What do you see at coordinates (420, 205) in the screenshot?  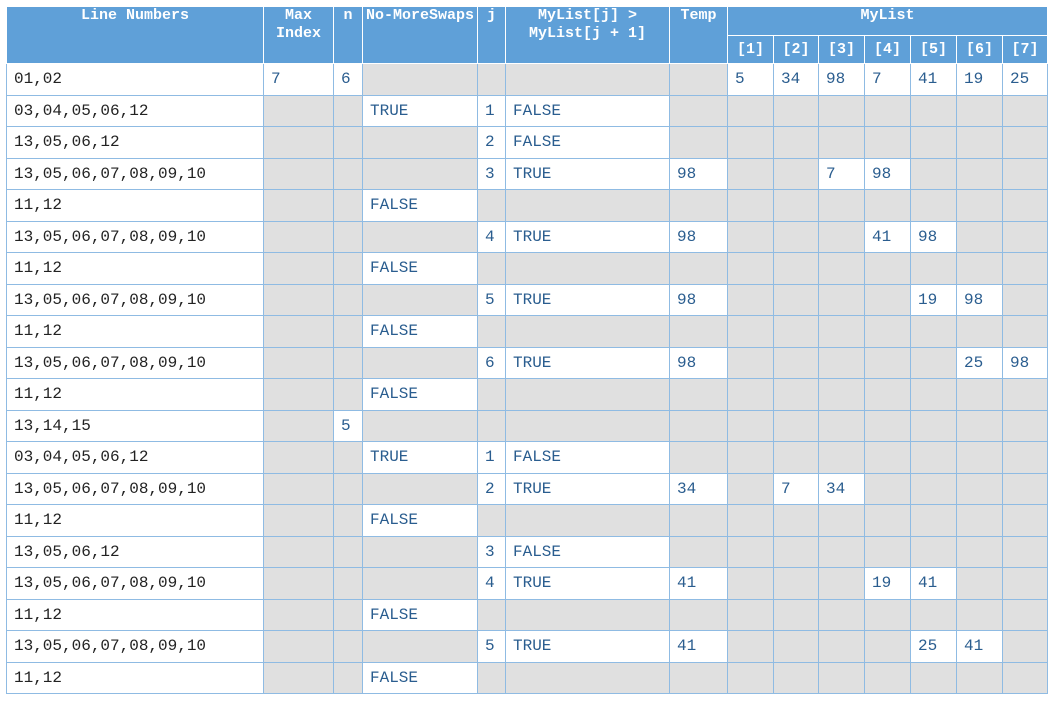 I see `table-cell: FALSE` at bounding box center [420, 205].